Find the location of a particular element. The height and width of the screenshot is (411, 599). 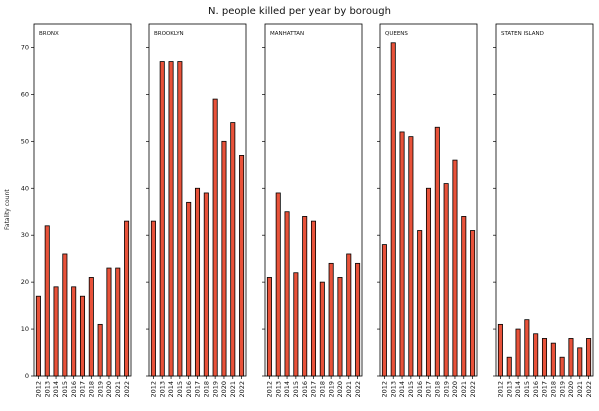

panel-label: QUEENS is located at coordinates (396, 34).